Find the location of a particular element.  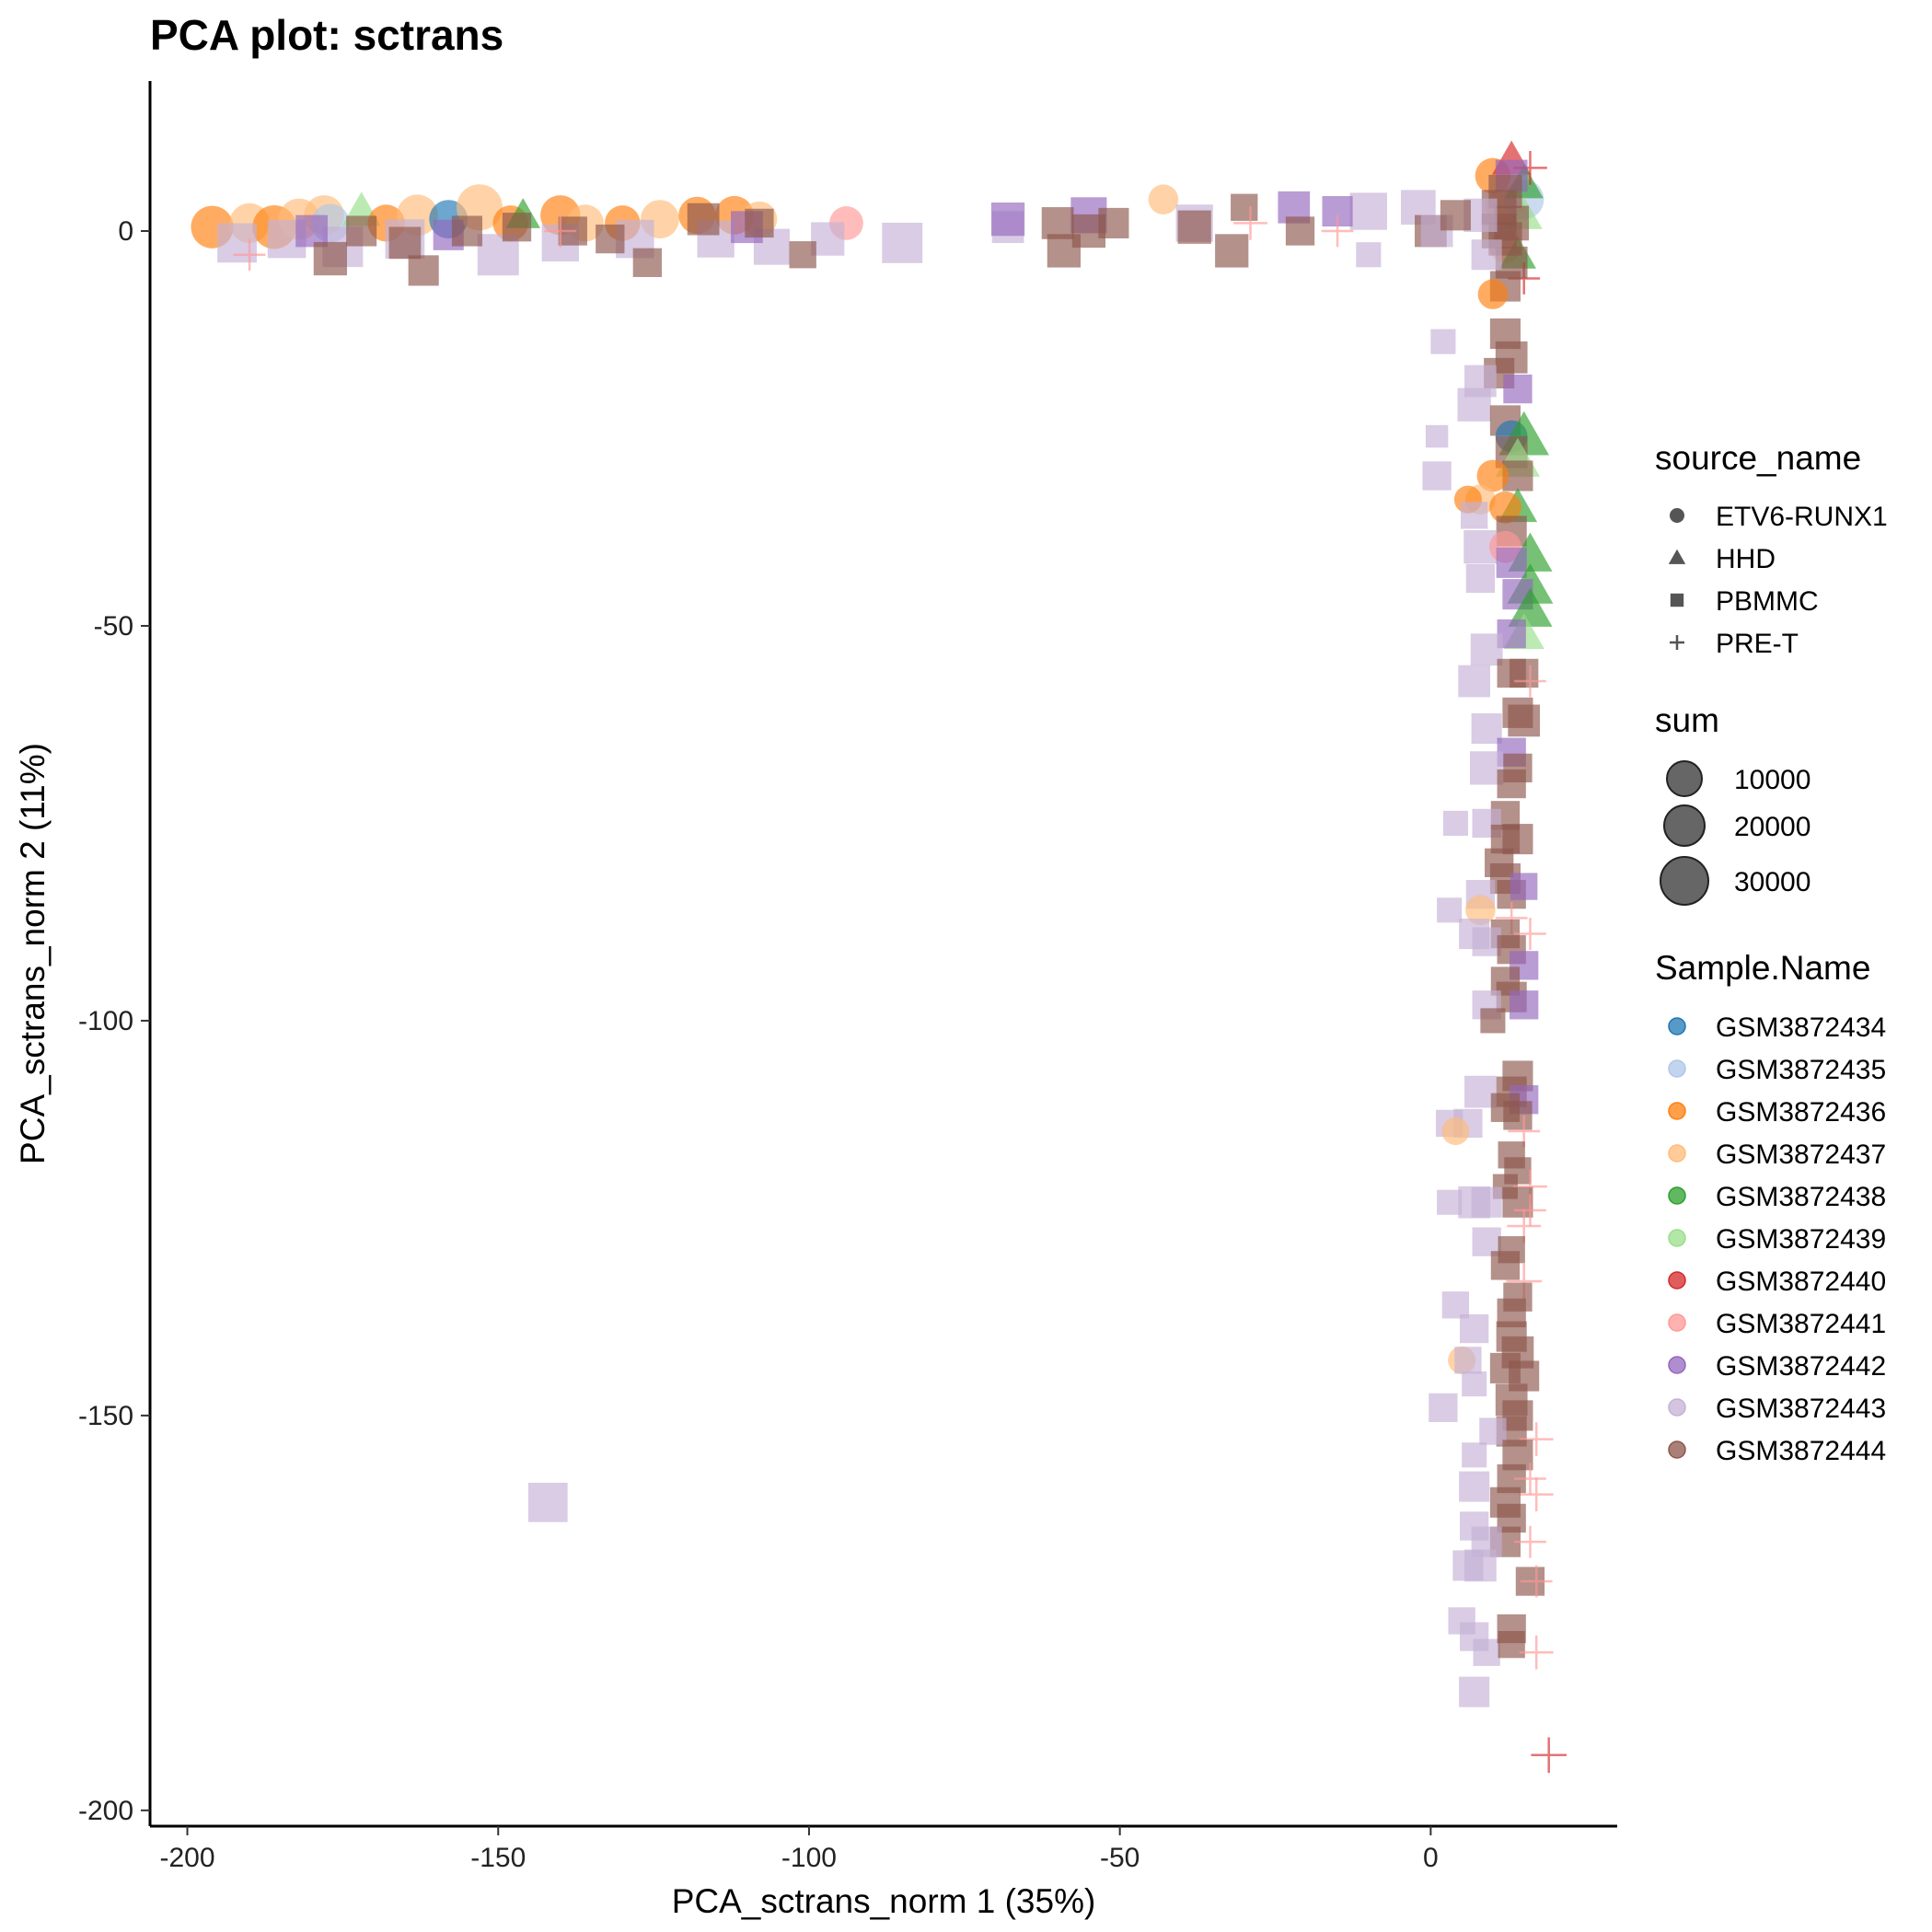

legend-color-title: Sample.Name is located at coordinates (1763, 968).